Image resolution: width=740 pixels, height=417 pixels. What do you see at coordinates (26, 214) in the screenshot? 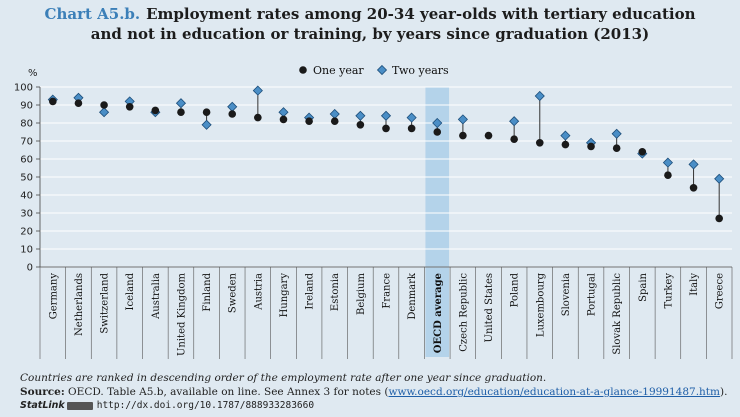
I see `y-tick-label: 30` at bounding box center [26, 214].